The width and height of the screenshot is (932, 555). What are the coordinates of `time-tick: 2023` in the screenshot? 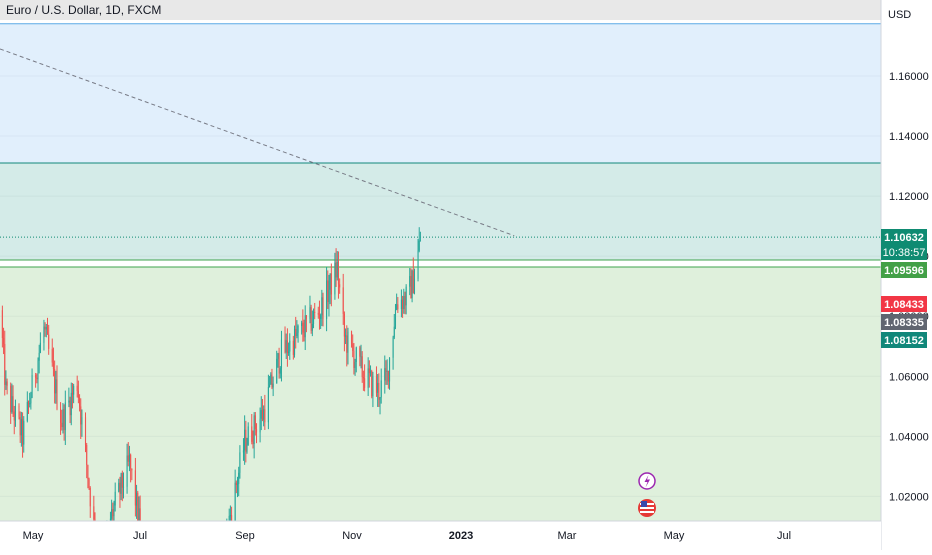 It's located at (461, 536).